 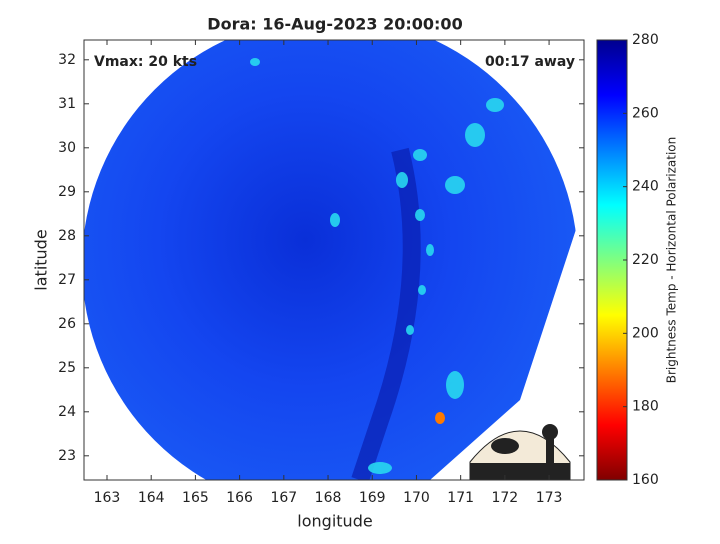 What do you see at coordinates (67, 280) in the screenshot?
I see `y-tick-label: 27` at bounding box center [67, 280].